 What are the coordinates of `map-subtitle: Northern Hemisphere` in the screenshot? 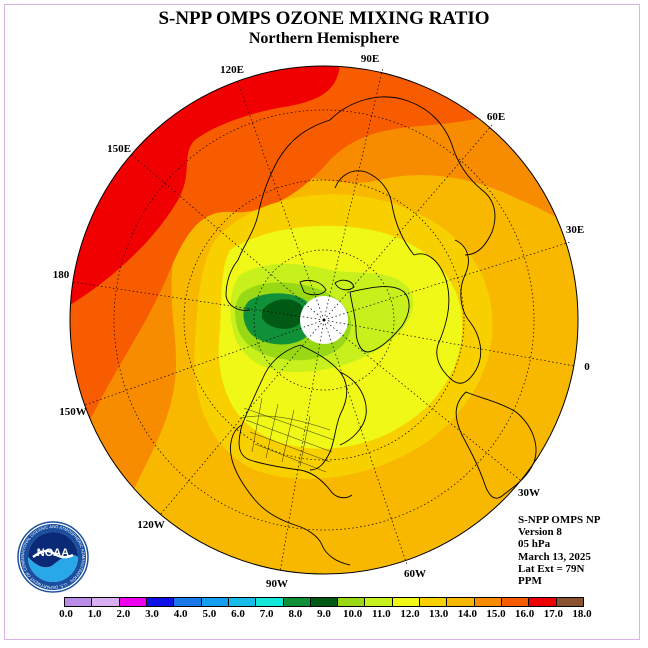 It's located at (324, 38).